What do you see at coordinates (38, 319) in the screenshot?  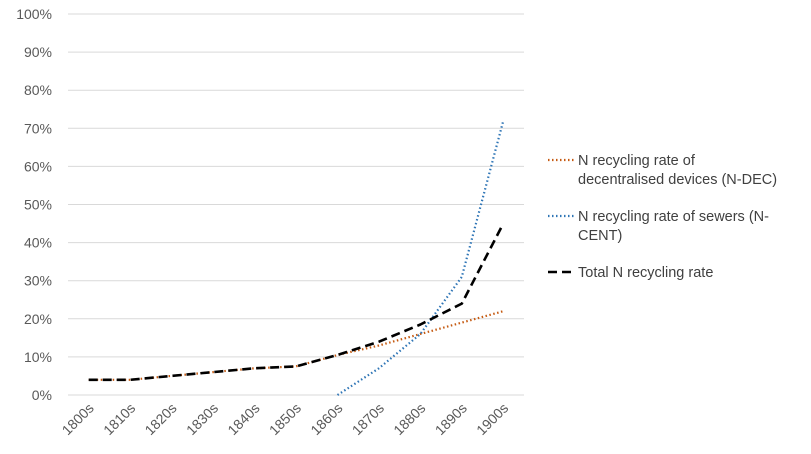 I see `y-tick-label: 20%` at bounding box center [38, 319].